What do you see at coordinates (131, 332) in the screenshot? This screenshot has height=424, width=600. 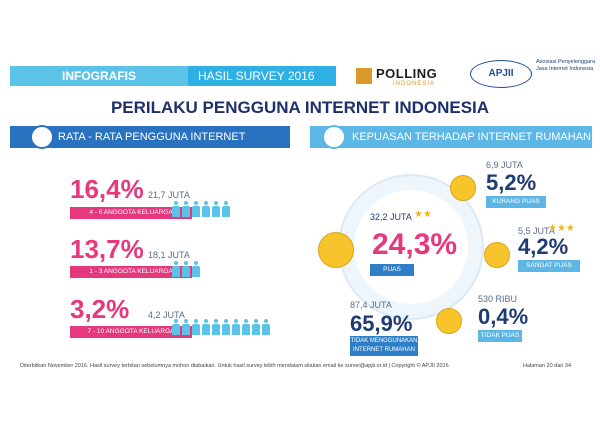 I see `group-label: 7 - 10 ANGGOTA KELUARGA` at bounding box center [131, 332].